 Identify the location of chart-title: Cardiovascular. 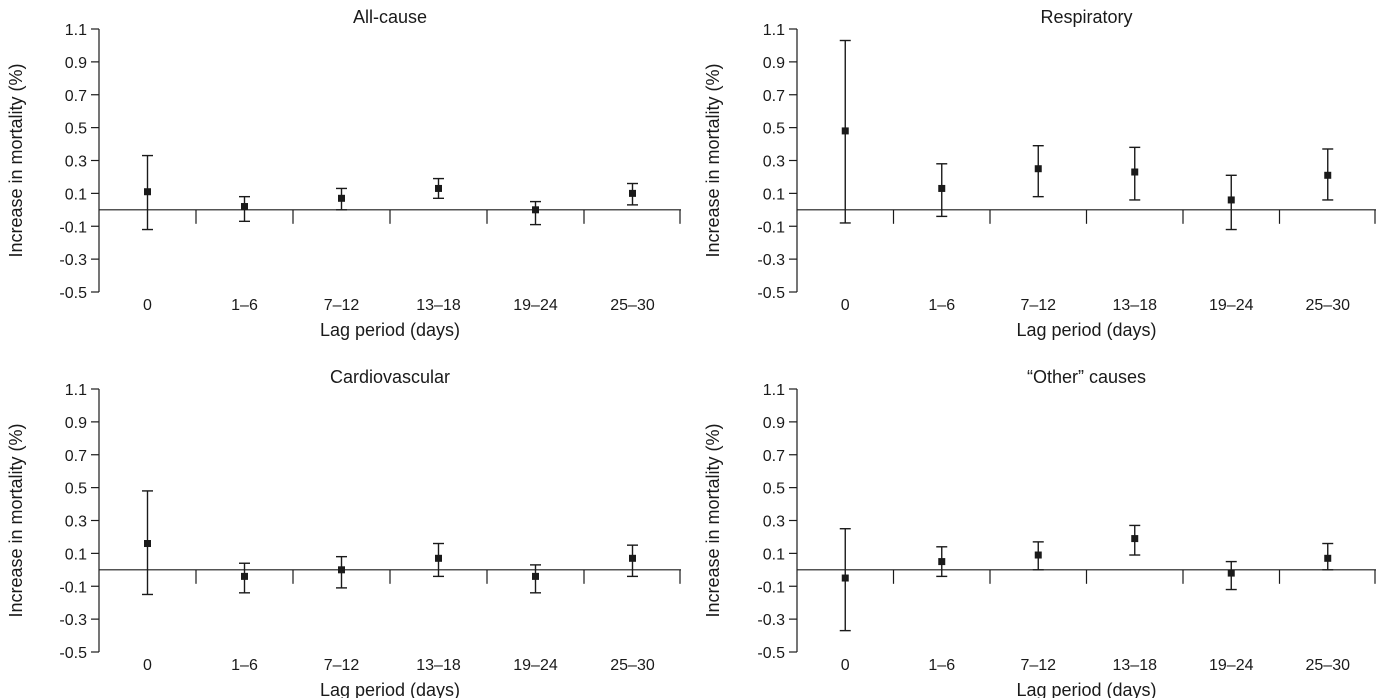
(390, 377).